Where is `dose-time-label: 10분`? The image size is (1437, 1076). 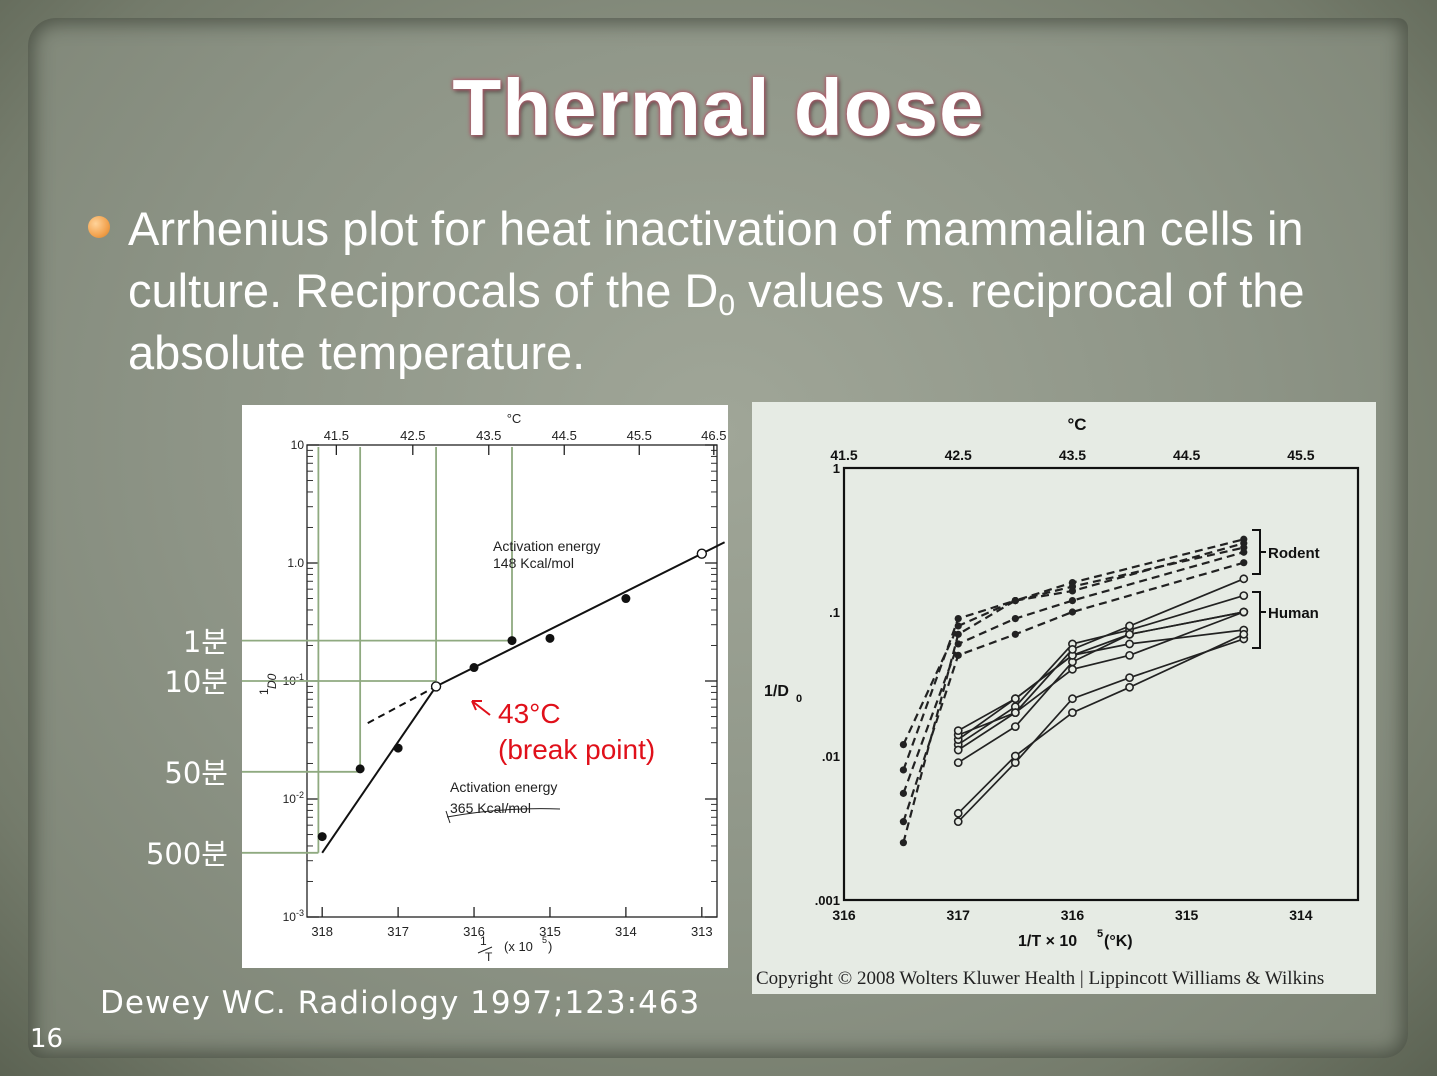
dose-time-label: 10분 is located at coordinates (196, 682).